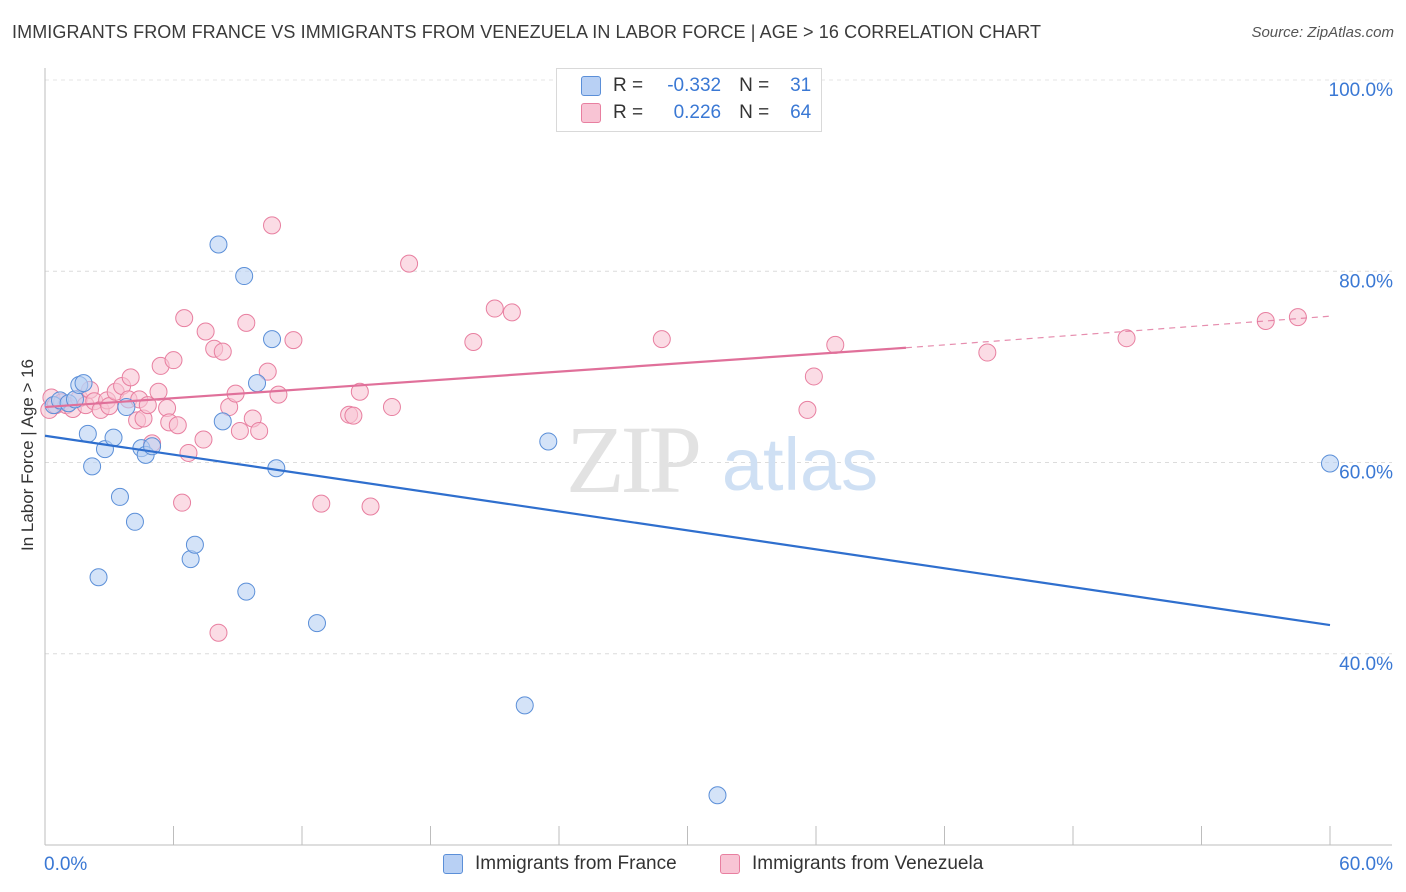  I want to click on watermark-zip: ZIP, so click(632, 459).